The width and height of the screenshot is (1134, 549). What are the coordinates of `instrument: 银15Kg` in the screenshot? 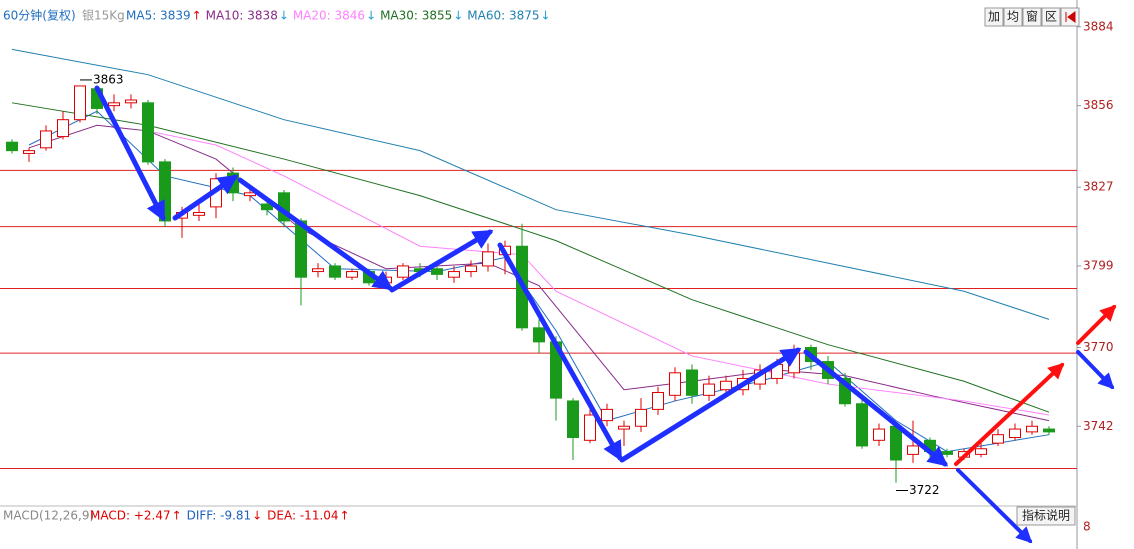 It's located at (103, 16).